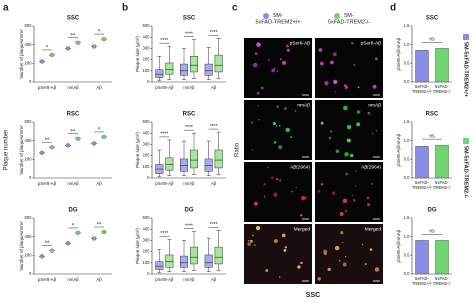 The image size is (474, 303). I want to click on panel-label: a, so click(6, 8).